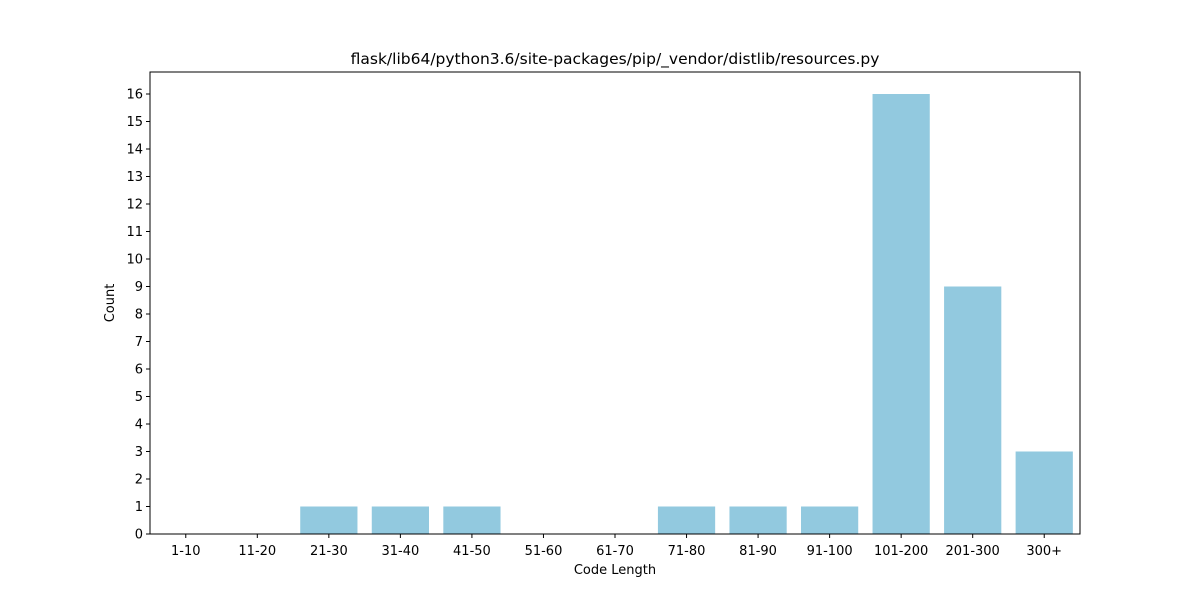 The height and width of the screenshot is (604, 1200). I want to click on x-axis-label: Code Length, so click(615, 570).